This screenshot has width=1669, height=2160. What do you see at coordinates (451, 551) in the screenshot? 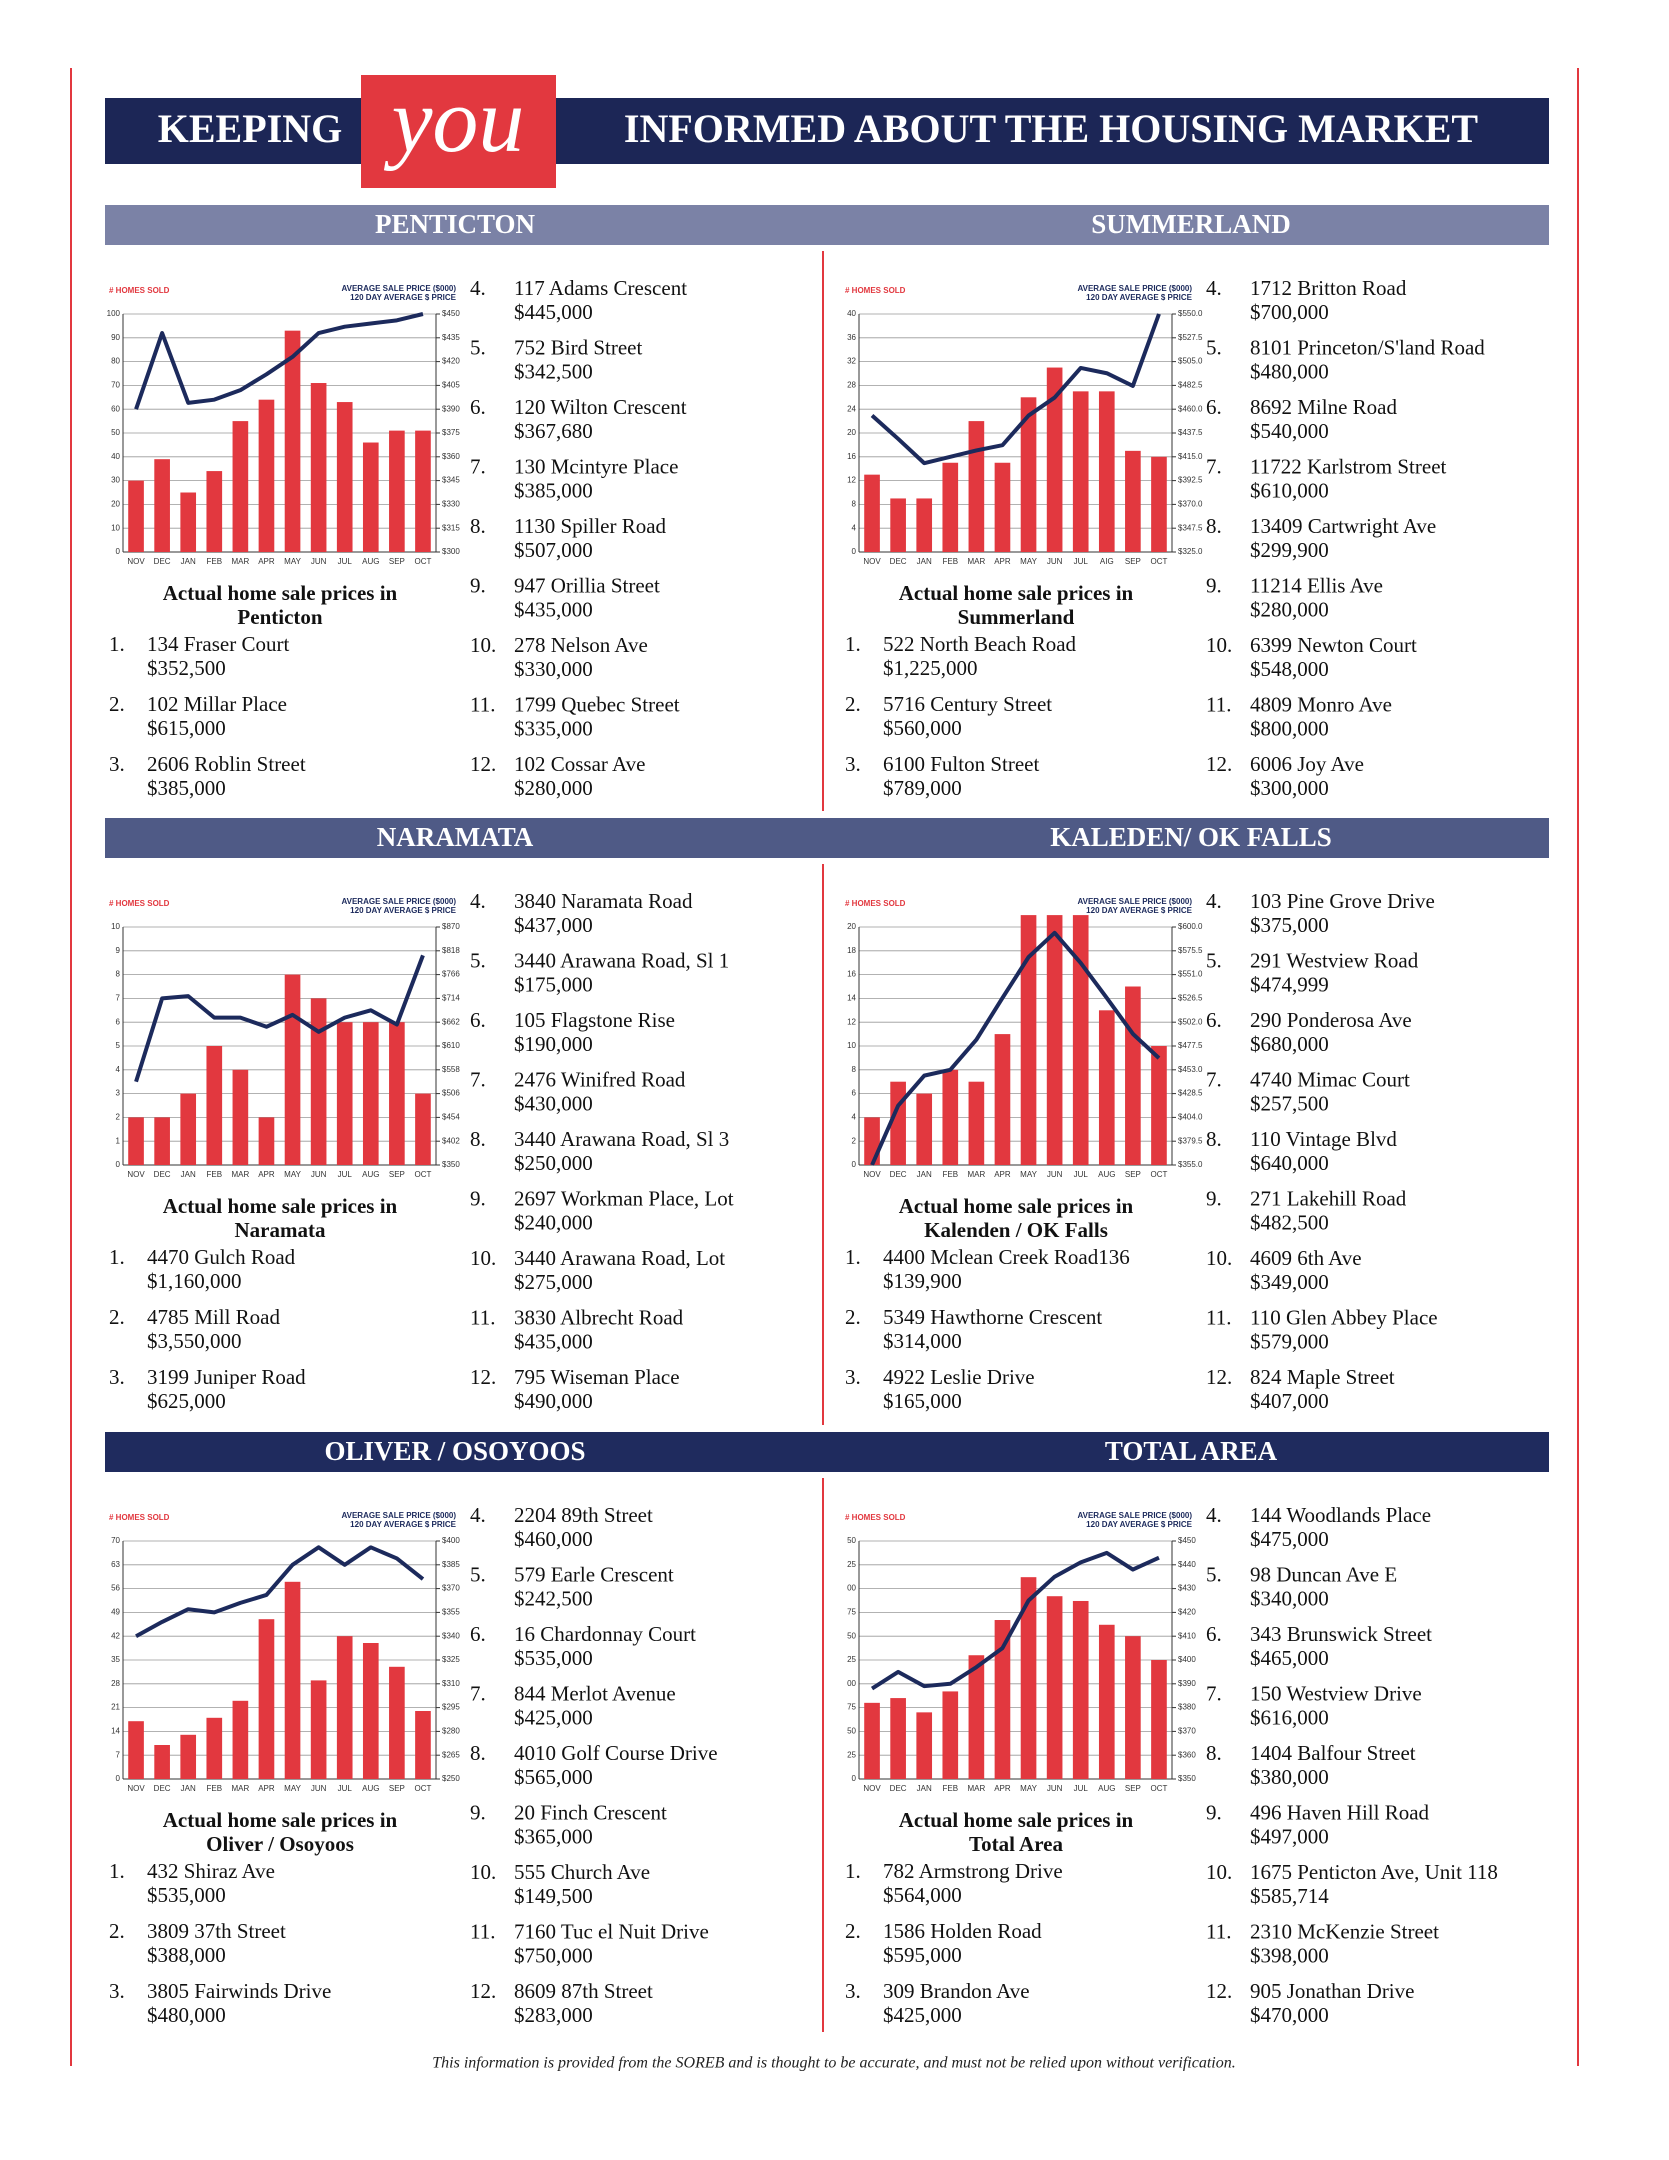
I see `y2-tick-label: $300` at bounding box center [451, 551].